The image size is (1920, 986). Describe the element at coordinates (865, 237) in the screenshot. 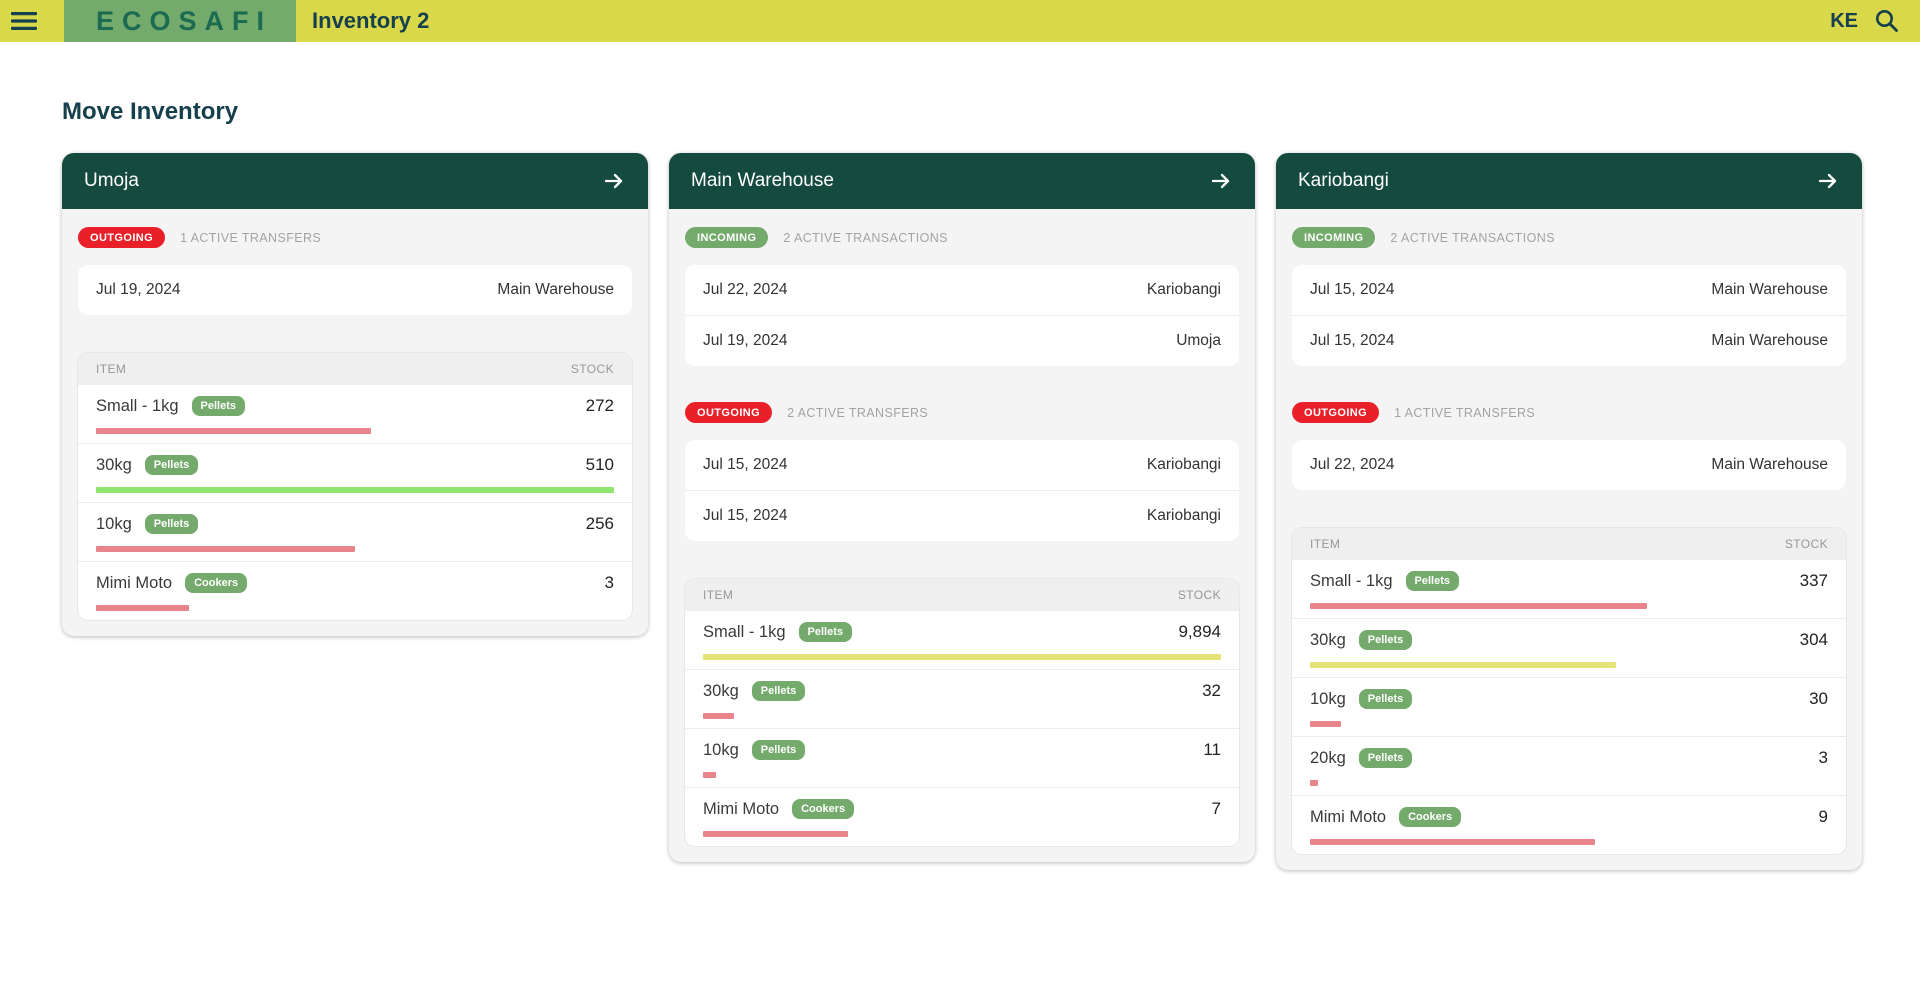

I see `active-count-label: 2 ACTIVE TRANSACTIONS` at that location.